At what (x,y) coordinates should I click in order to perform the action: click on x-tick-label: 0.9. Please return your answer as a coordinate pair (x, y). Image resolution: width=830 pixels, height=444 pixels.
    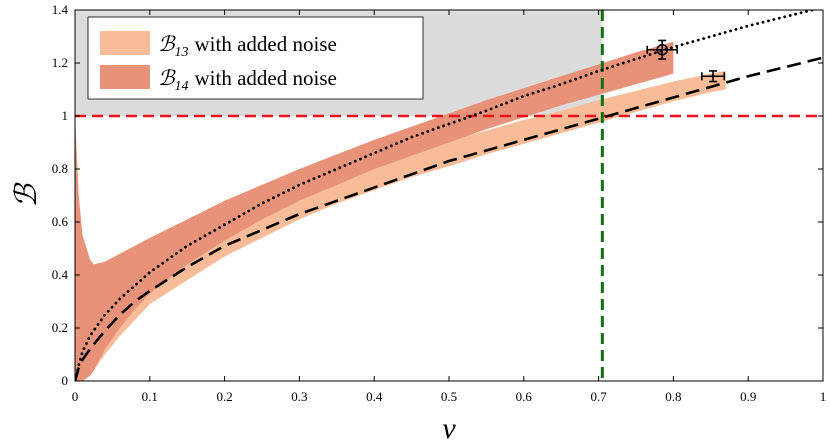
    Looking at the image, I should click on (748, 396).